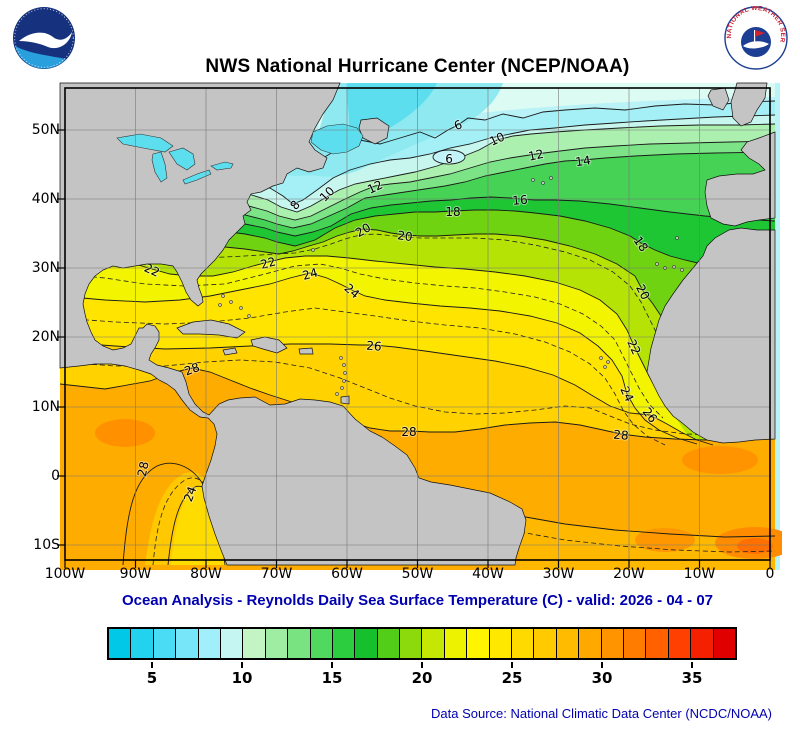  Describe the element at coordinates (452, 212) in the screenshot. I see `contour-label: 18` at that location.